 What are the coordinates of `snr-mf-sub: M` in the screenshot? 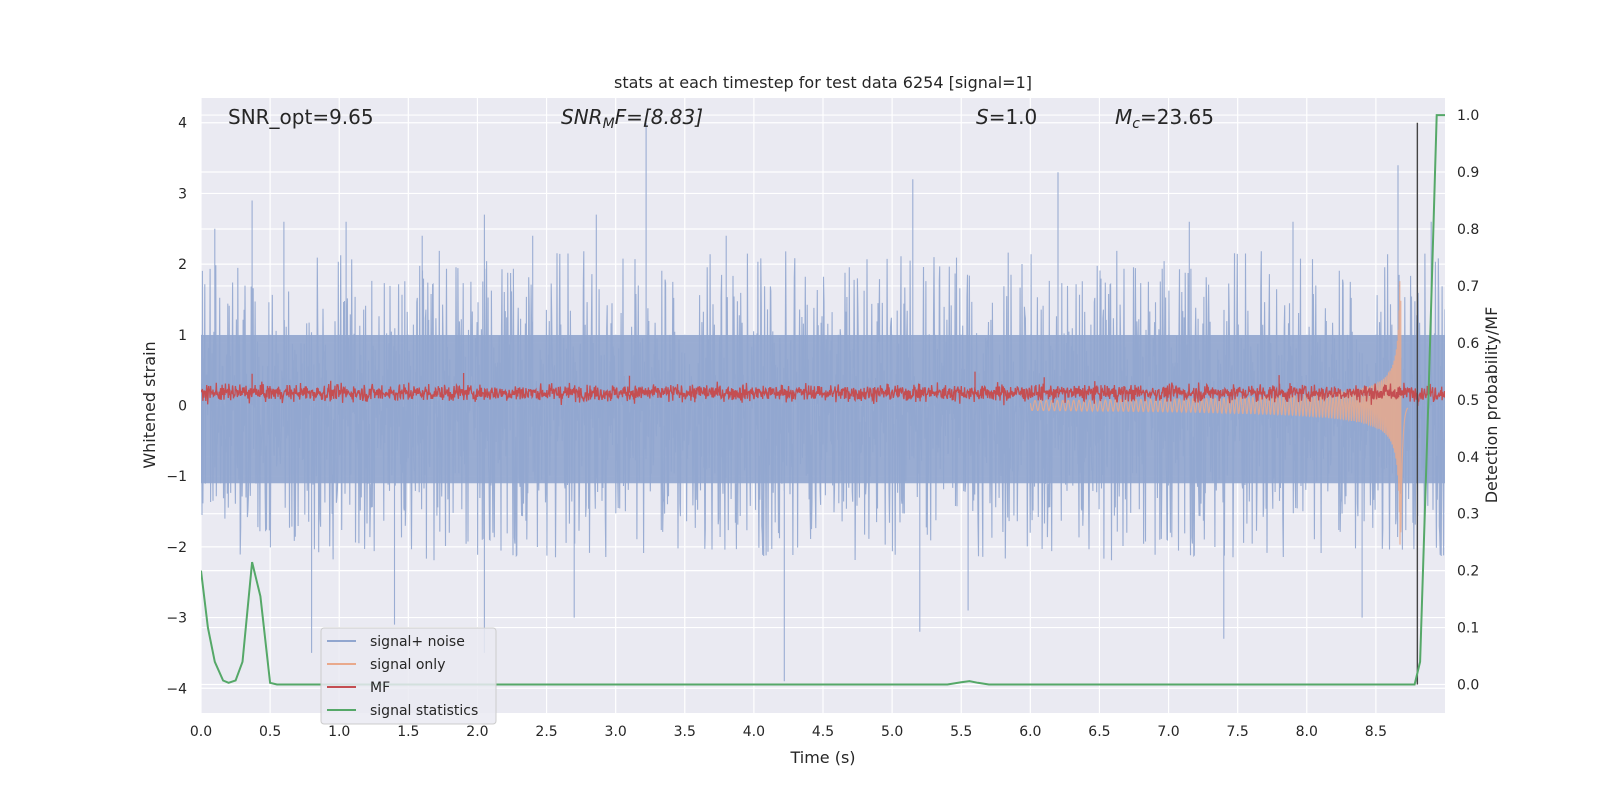 It's located at (609, 124).